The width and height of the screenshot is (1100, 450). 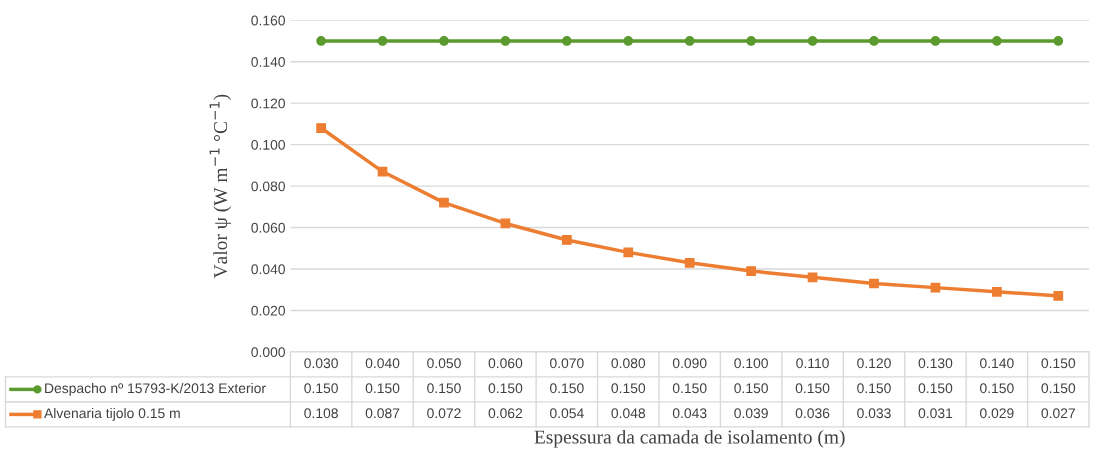 What do you see at coordinates (997, 363) in the screenshot?
I see `x-tick-label: 0.140` at bounding box center [997, 363].